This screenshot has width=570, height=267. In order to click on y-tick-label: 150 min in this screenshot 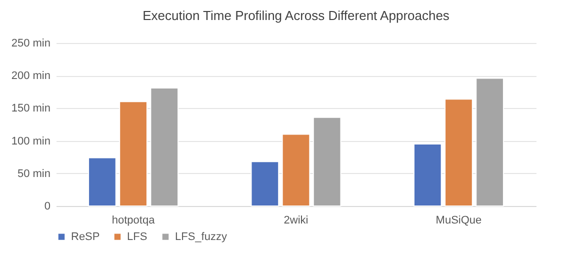, I will do `click(30, 108)`.